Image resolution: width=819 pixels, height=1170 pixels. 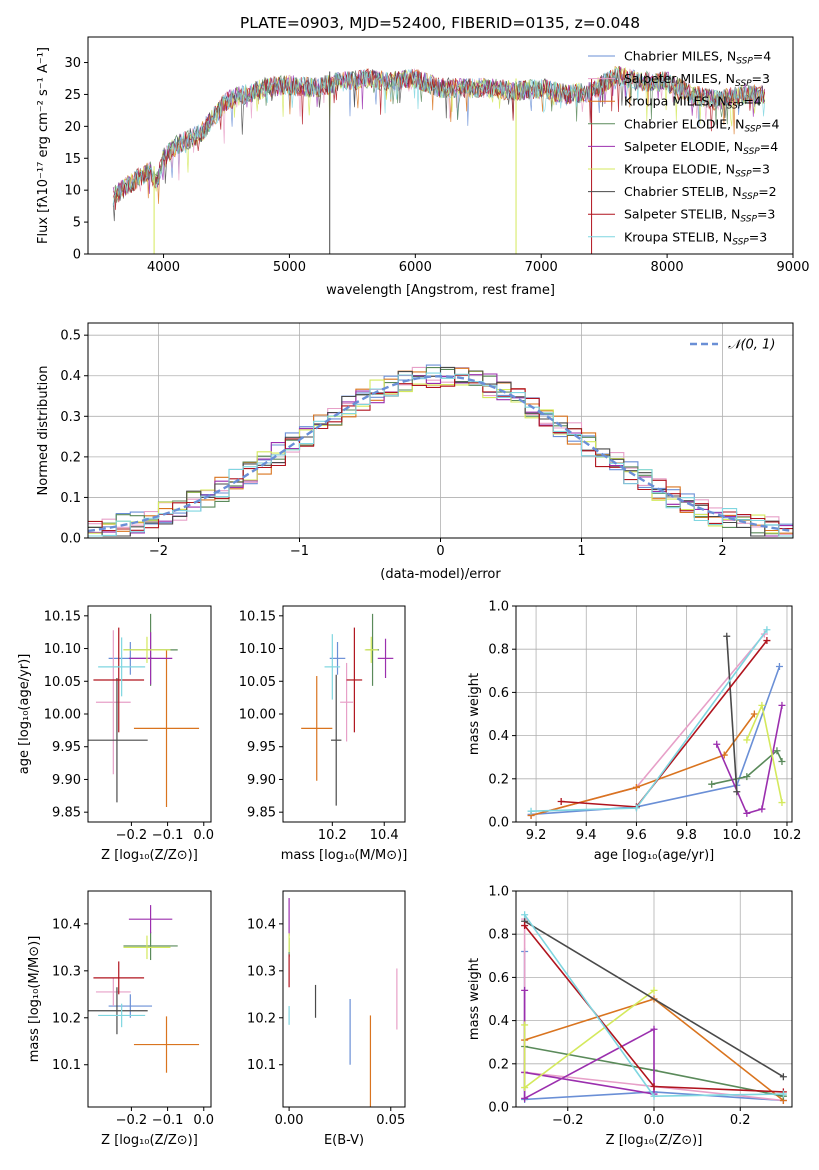 What do you see at coordinates (390, 1120) in the screenshot?
I see `x-tick-label: 0.05` at bounding box center [390, 1120].